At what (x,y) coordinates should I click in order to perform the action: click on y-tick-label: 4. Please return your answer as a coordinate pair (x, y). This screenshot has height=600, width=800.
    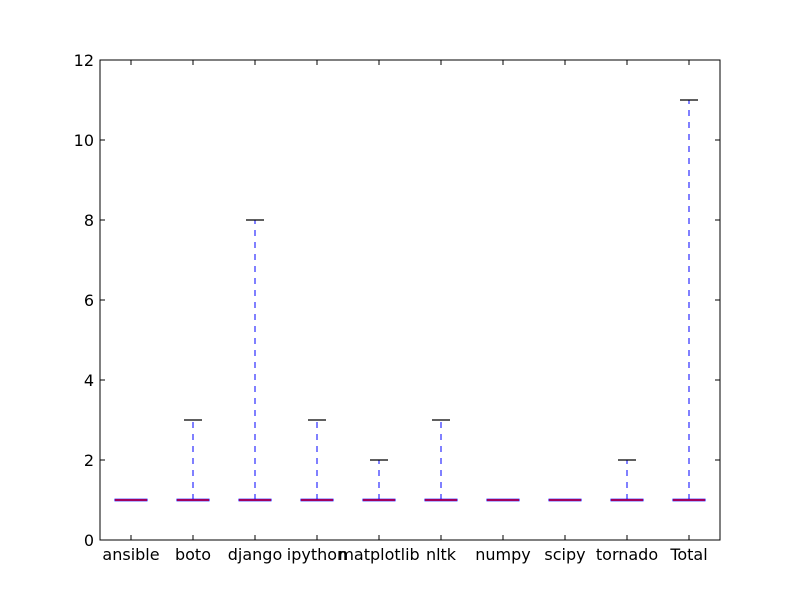
    Looking at the image, I should click on (89, 380).